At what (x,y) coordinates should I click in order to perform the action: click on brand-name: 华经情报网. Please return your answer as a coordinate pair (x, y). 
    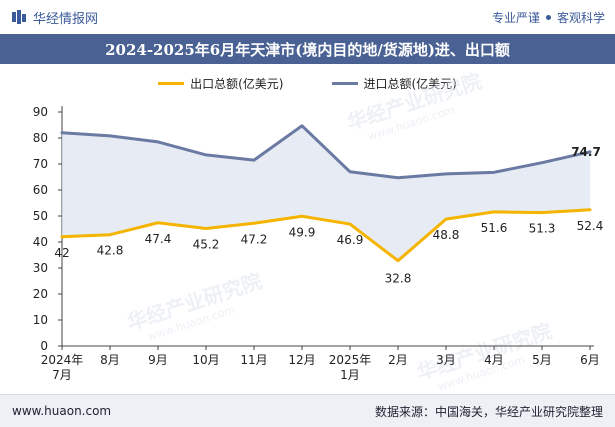
    Looking at the image, I should click on (66, 19).